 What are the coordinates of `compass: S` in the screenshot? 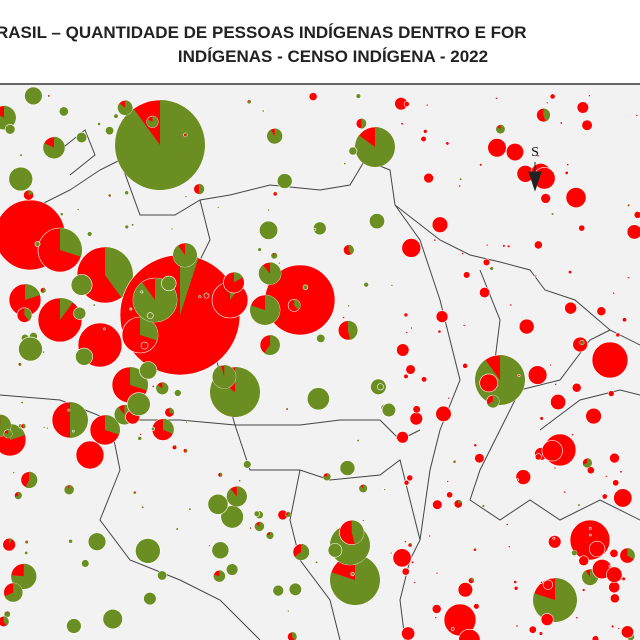 It's located at (535, 168).